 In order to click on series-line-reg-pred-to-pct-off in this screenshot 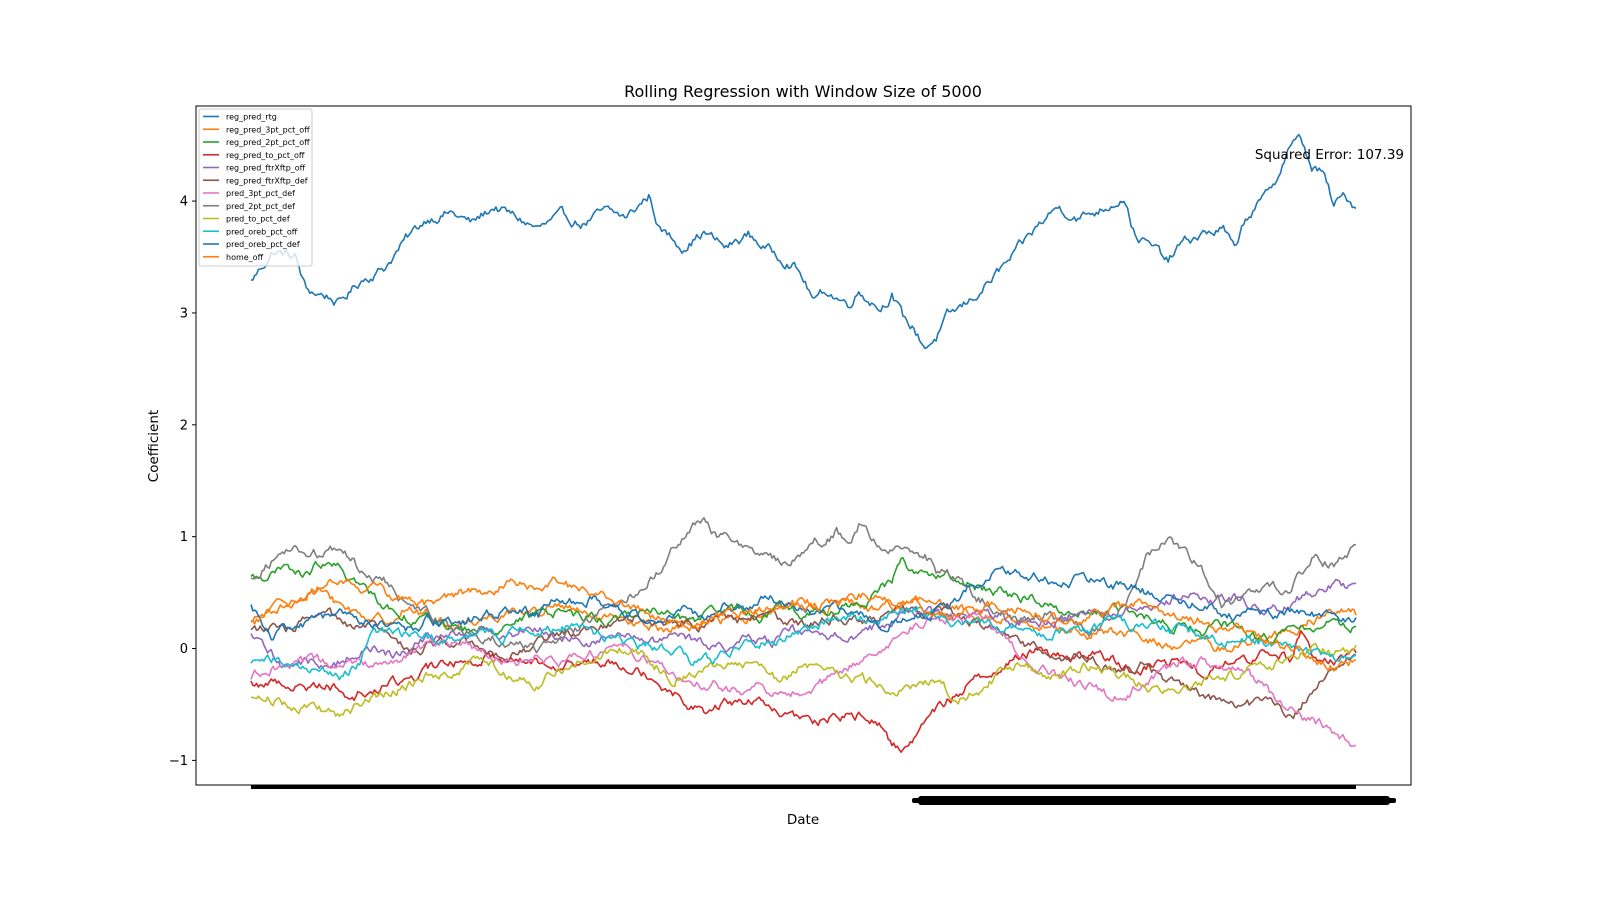, I will do `click(803, 692)`.